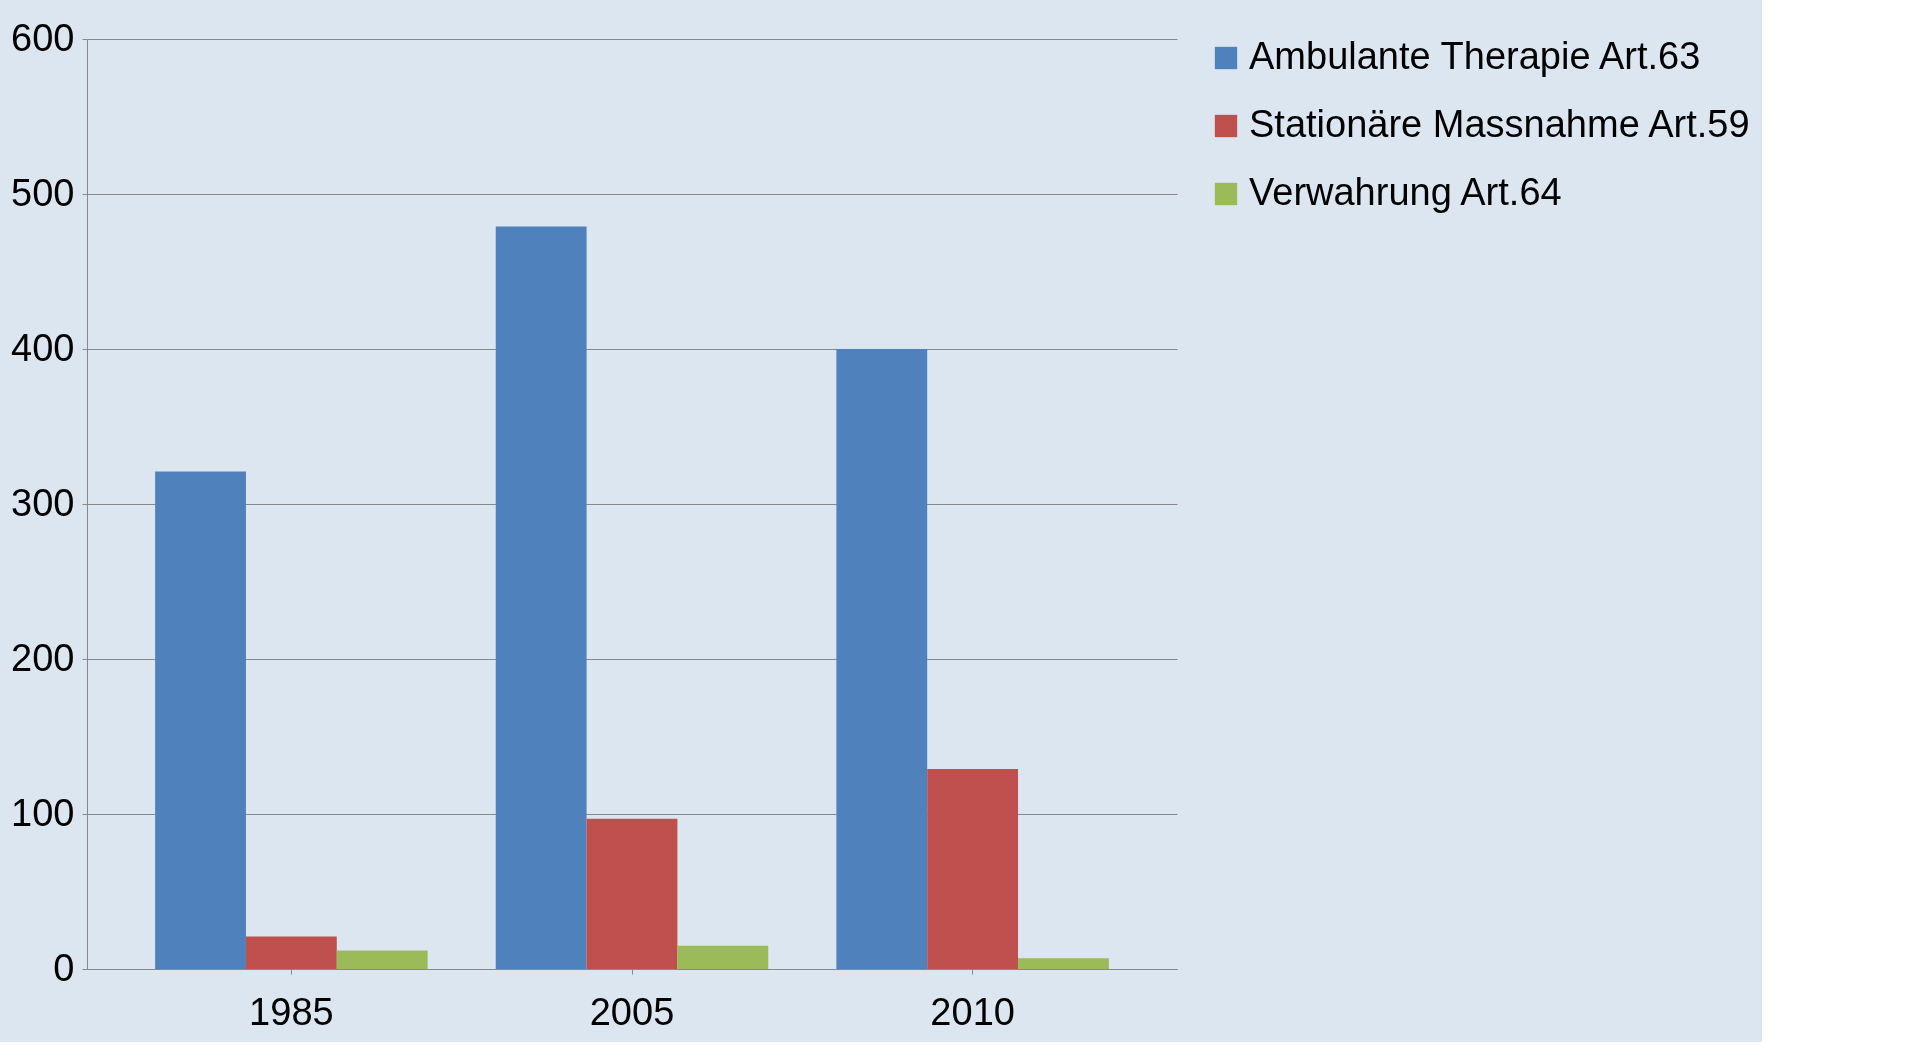 Image resolution: width=1915 pixels, height=1045 pixels. What do you see at coordinates (972, 1011) in the screenshot?
I see `x-tick-label: 2010` at bounding box center [972, 1011].